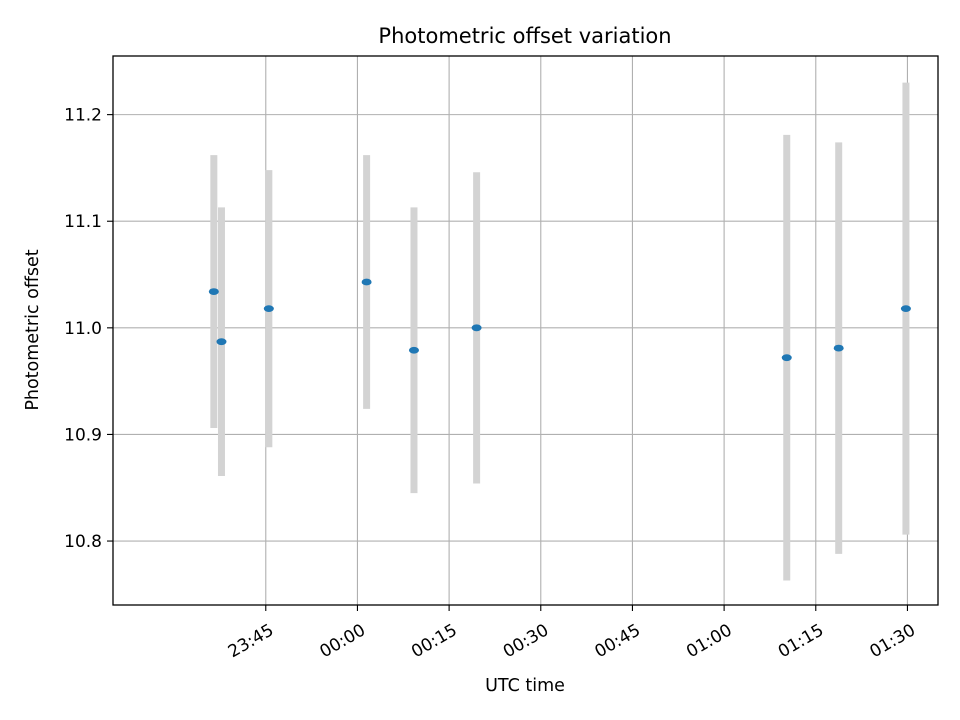 The image size is (960, 720). I want to click on y-tick-label: 11.0, so click(83, 329).